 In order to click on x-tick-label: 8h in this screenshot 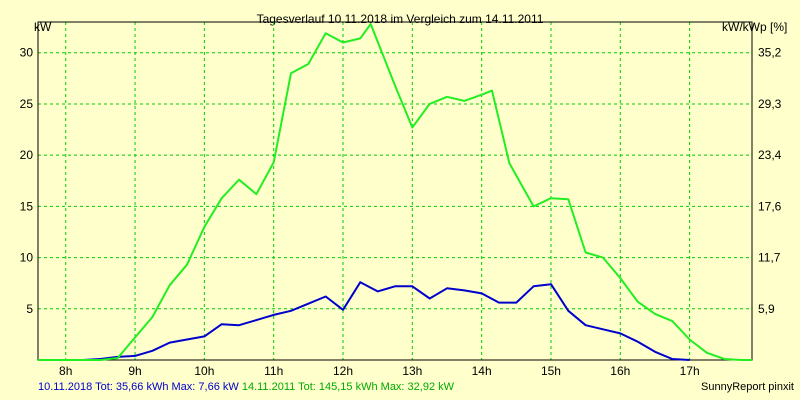, I will do `click(65, 371)`.